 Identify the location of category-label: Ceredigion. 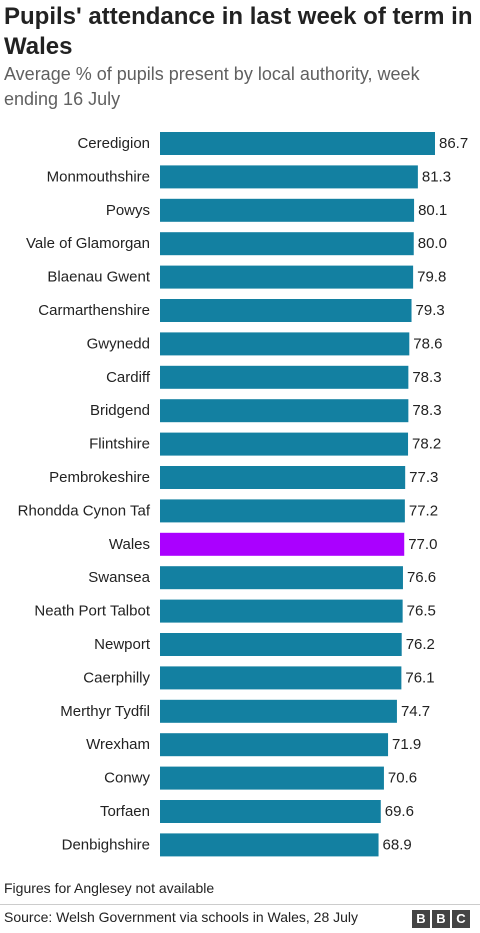
(113, 143).